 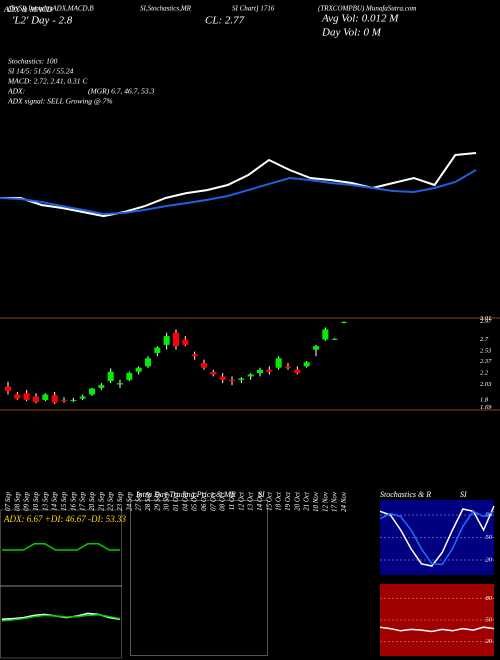 I want to click on x-tick-label: 13 Oct, so click(x=251, y=501).